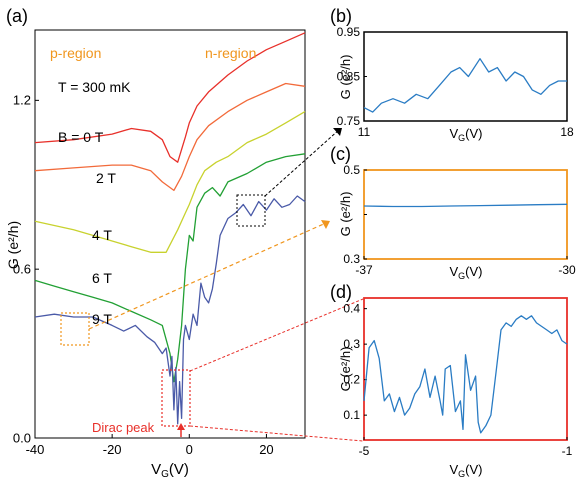 The height and width of the screenshot is (485, 582). Describe the element at coordinates (170, 470) in the screenshot. I see `panel-a-xlabel: VG(V)` at that location.